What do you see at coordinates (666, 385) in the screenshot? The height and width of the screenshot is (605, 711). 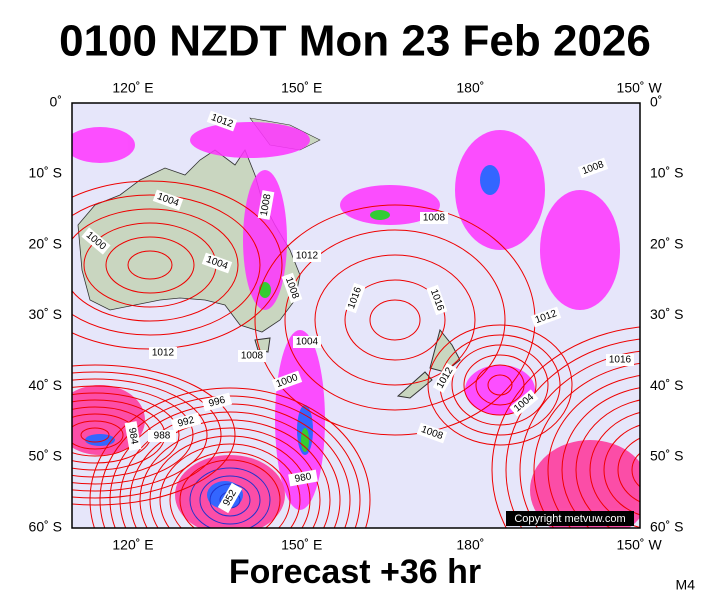 I see `lat-label-right: 40˚ S` at bounding box center [666, 385].